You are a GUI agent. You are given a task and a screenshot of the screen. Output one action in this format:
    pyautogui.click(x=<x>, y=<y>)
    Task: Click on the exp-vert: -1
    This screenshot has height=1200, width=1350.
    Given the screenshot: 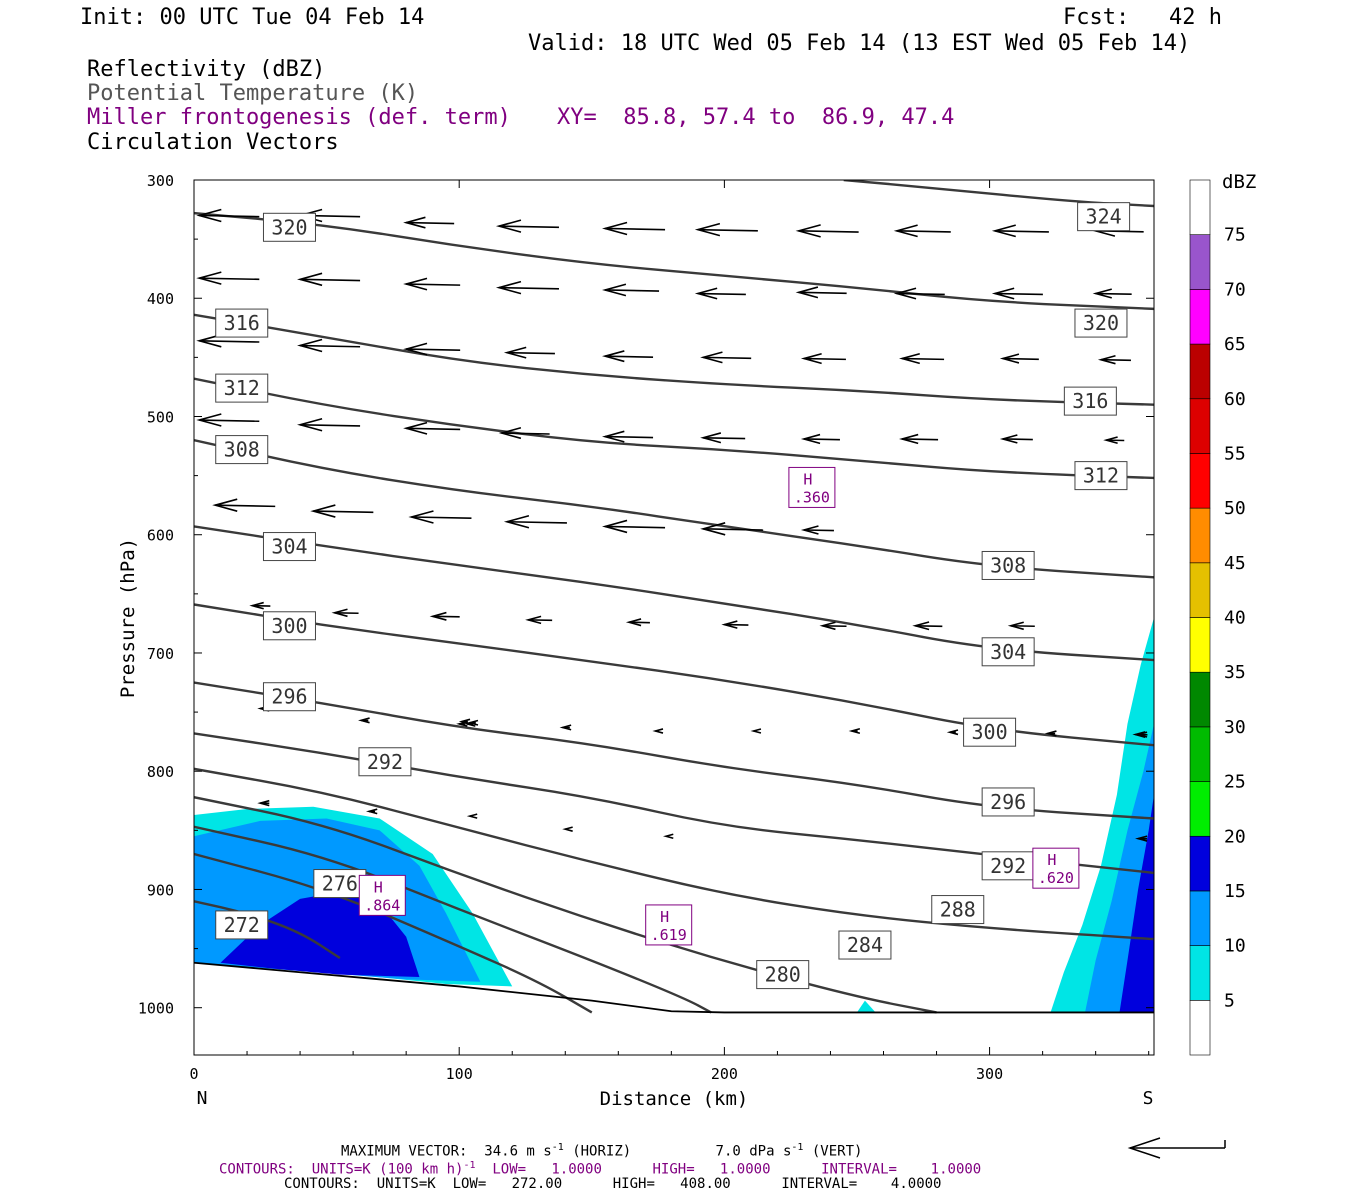 What is the action you would take?
    pyautogui.click(x=797, y=1147)
    